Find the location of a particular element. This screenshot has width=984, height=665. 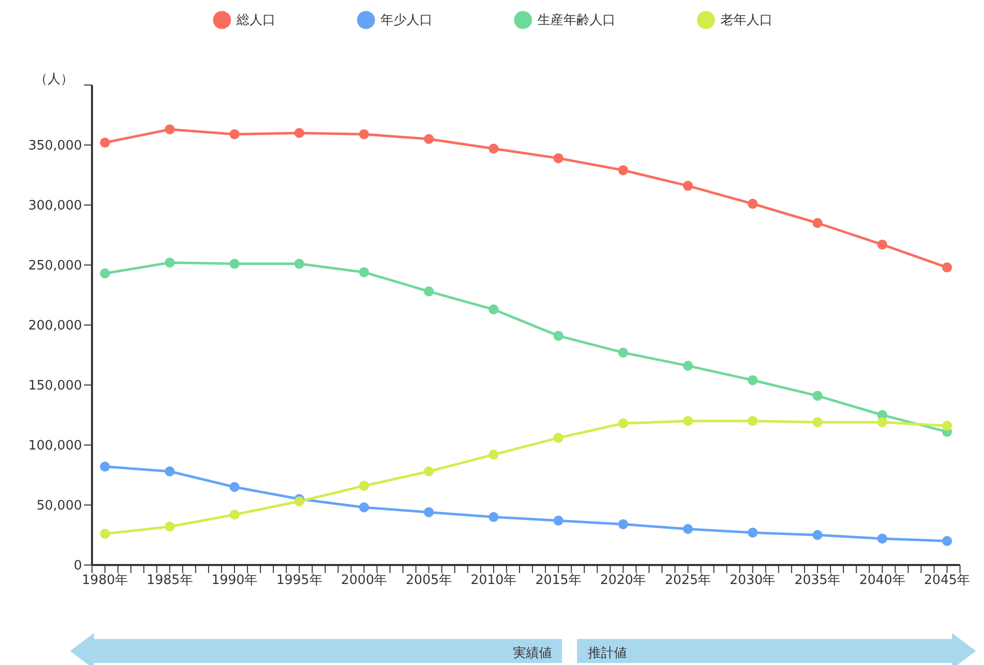

y-tick-label: 100,000 is located at coordinates (55, 446).